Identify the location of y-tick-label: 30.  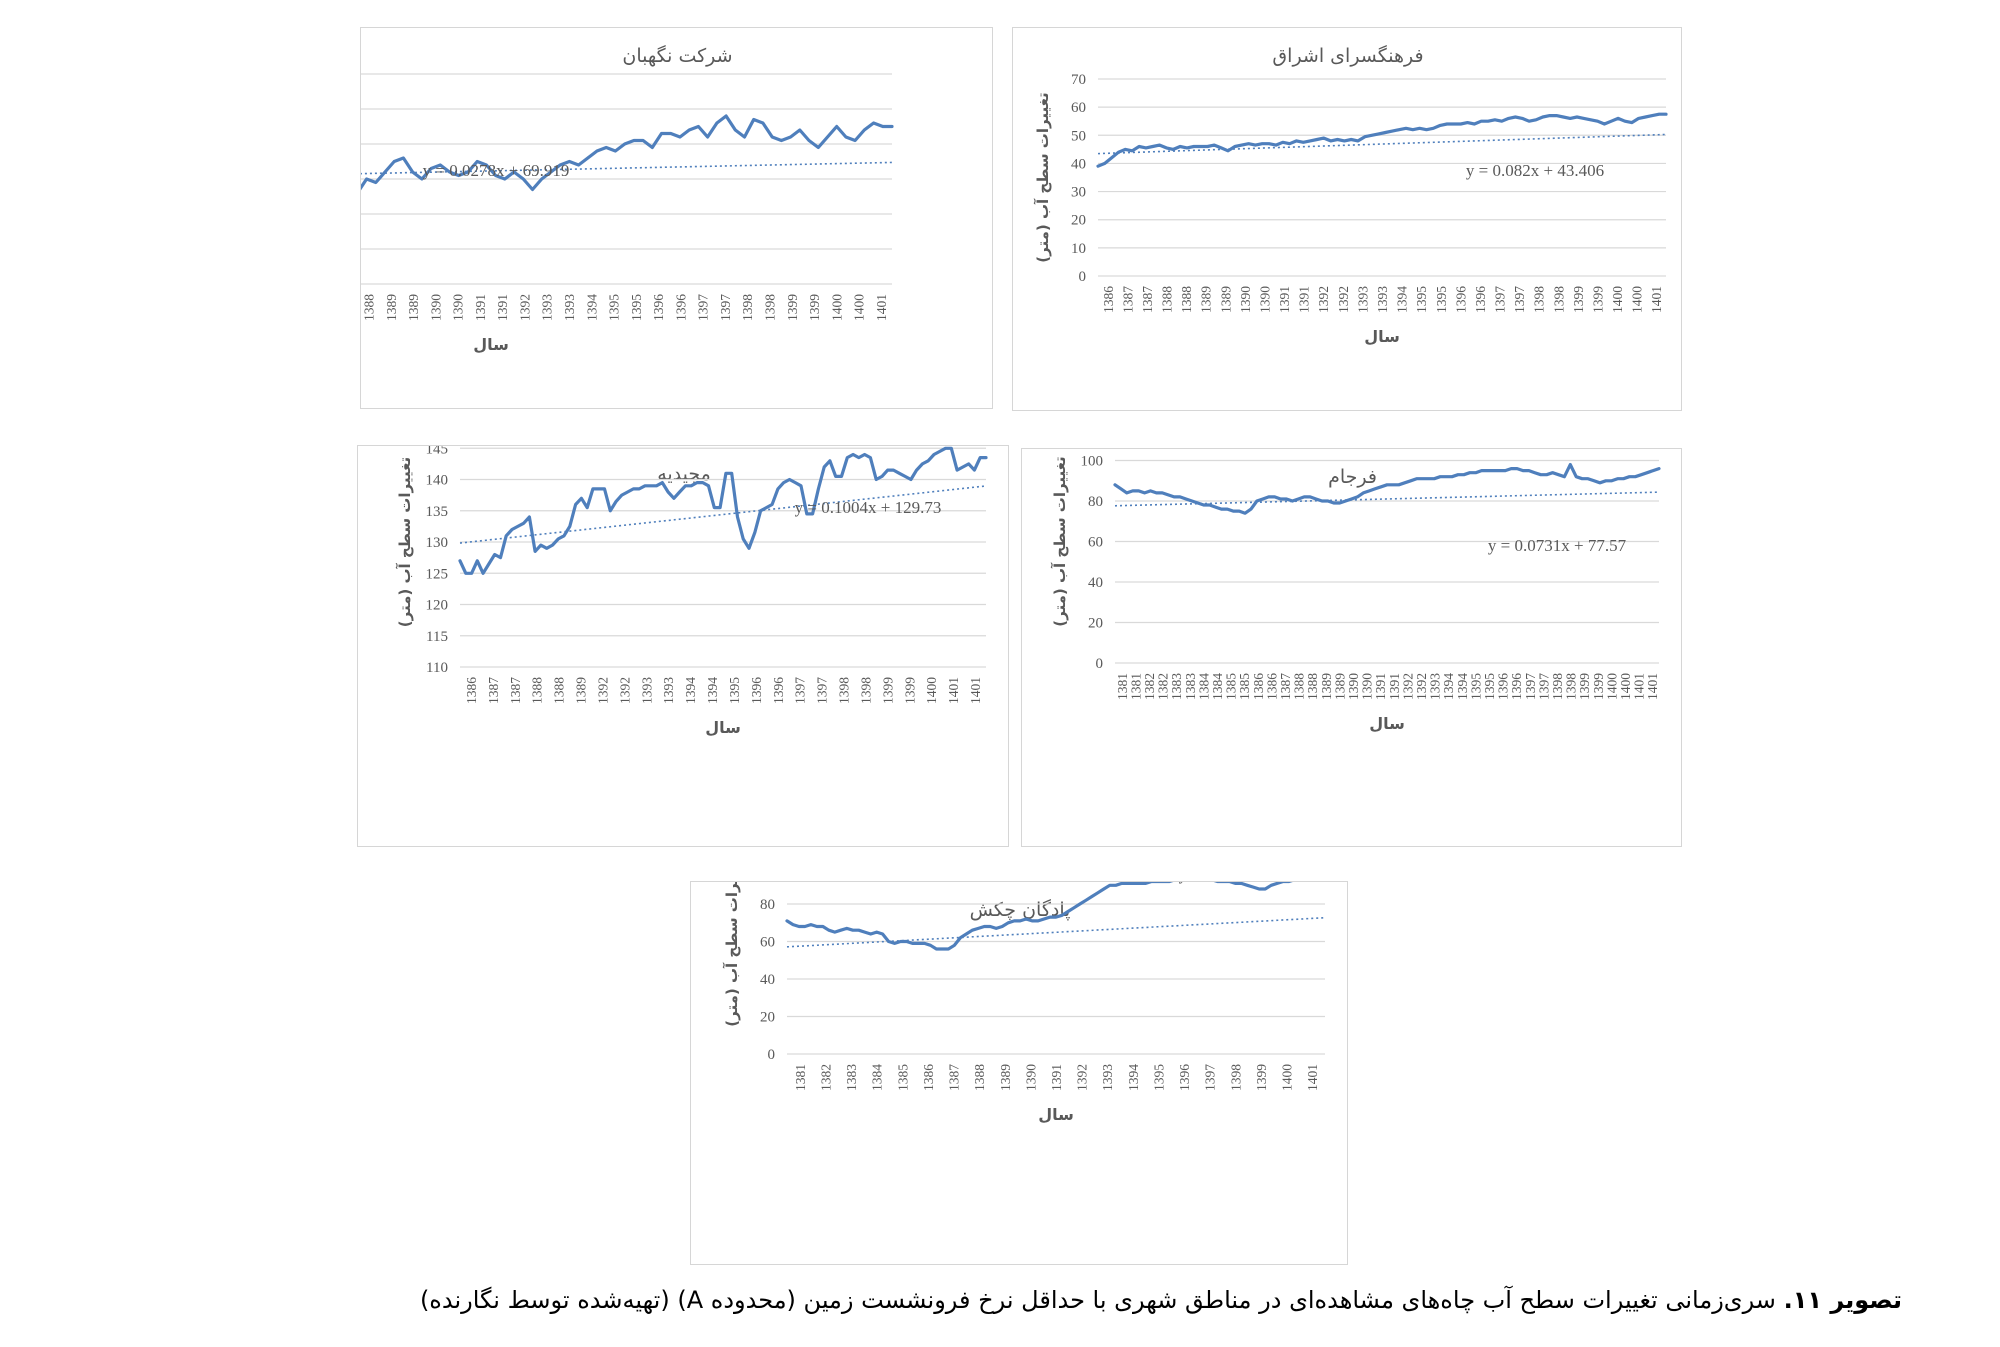
(1078, 193).